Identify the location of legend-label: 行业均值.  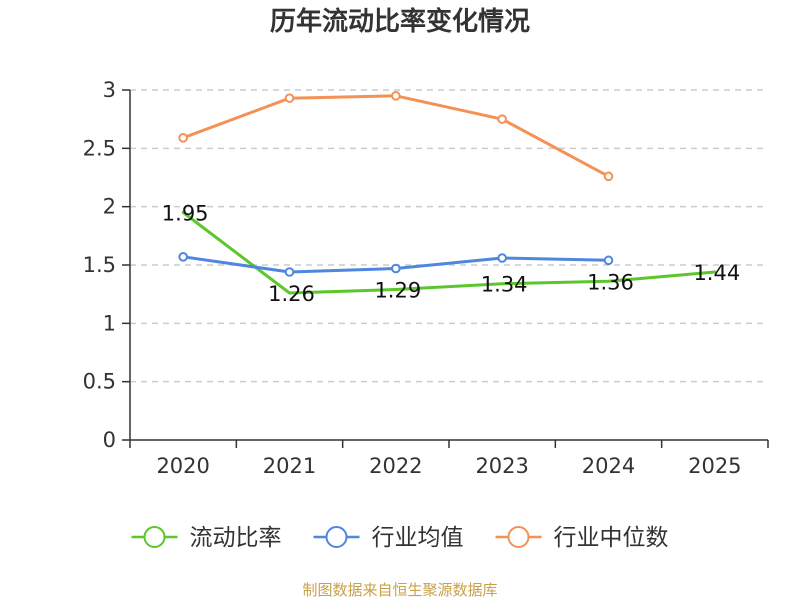
(418, 538).